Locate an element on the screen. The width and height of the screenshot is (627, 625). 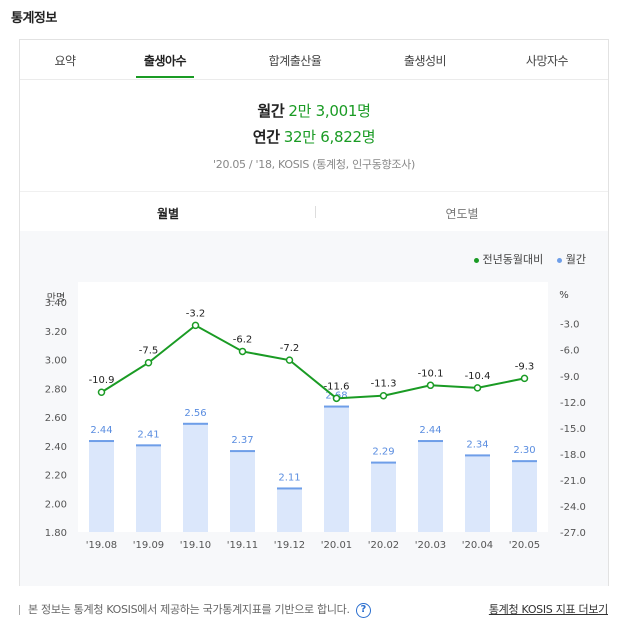
right-tick-label: -21.0 is located at coordinates (573, 481).